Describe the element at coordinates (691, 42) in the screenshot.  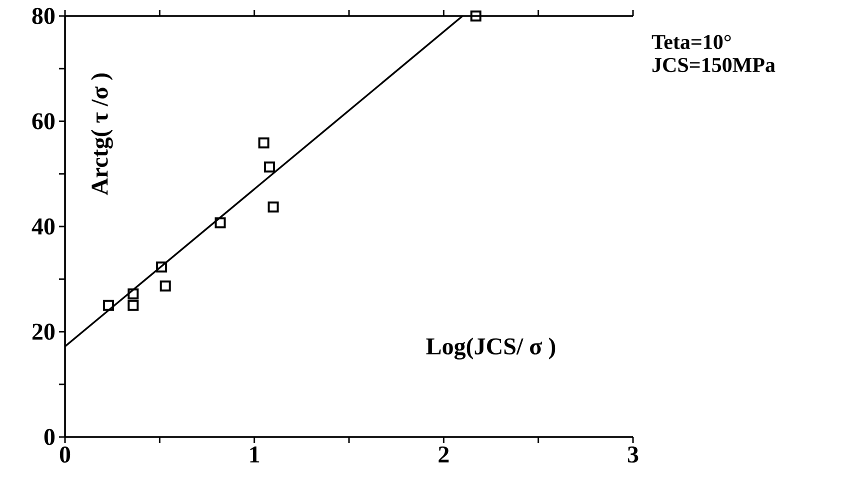
I see `text: Teta=10°` at that location.